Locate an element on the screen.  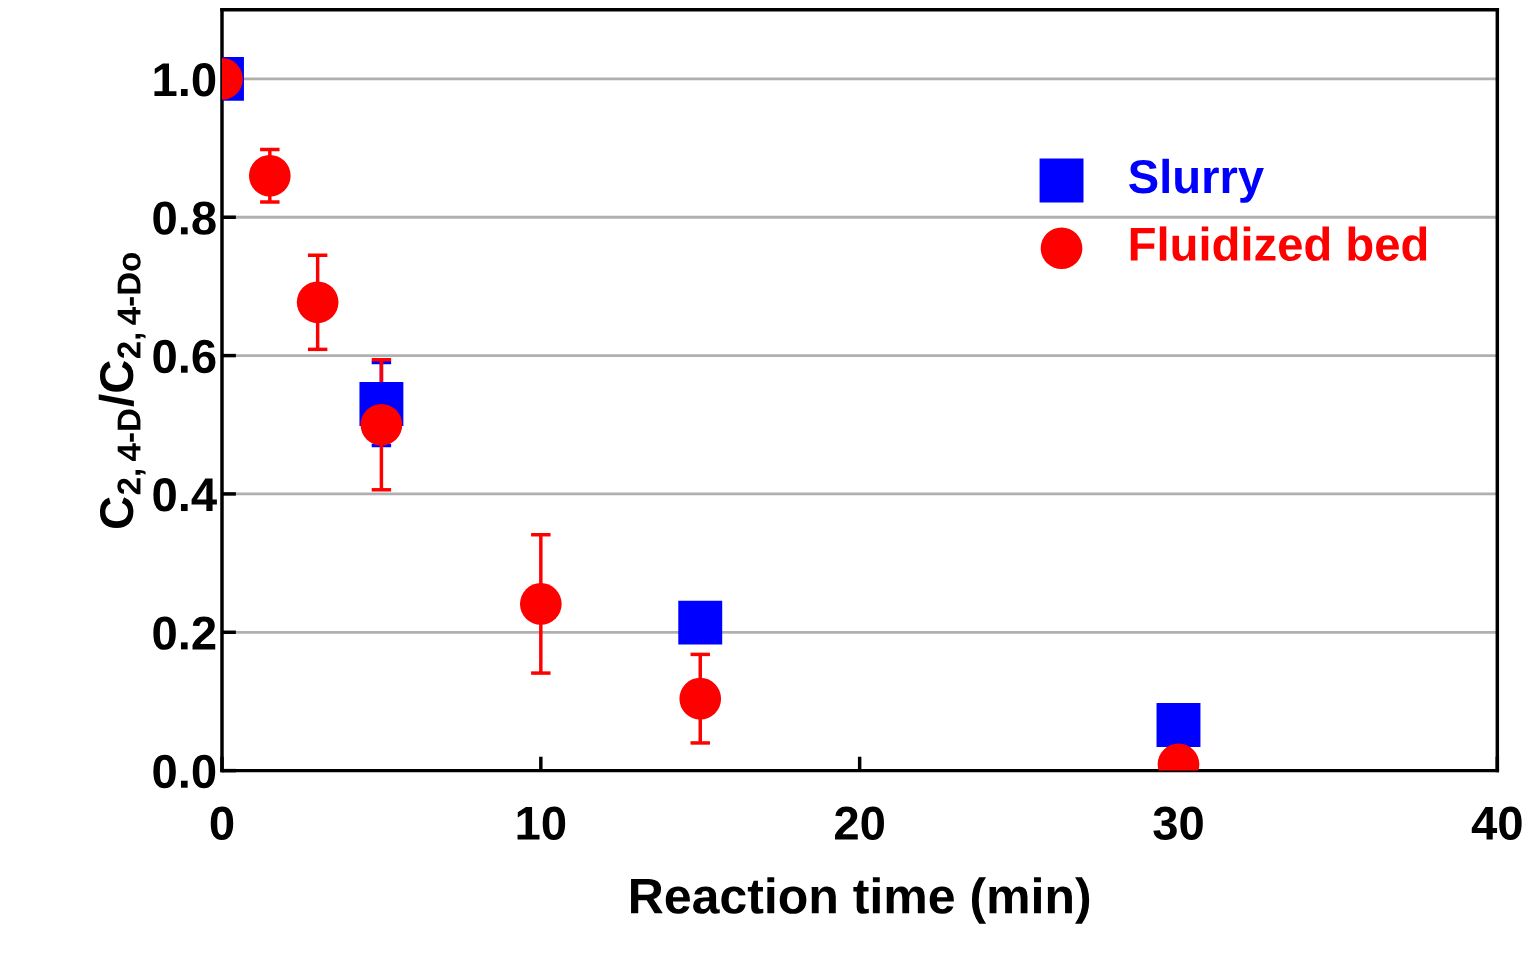
legend-label: Slurry is located at coordinates (1196, 180).